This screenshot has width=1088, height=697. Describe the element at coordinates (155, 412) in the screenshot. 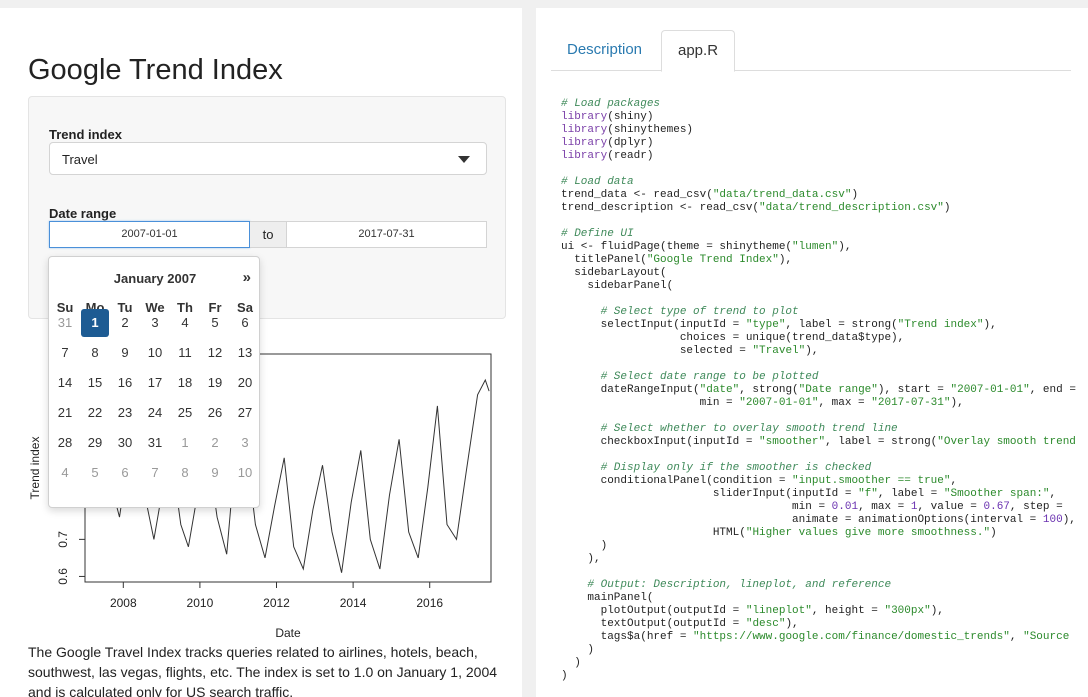

I see `datepicker-day: 24` at that location.